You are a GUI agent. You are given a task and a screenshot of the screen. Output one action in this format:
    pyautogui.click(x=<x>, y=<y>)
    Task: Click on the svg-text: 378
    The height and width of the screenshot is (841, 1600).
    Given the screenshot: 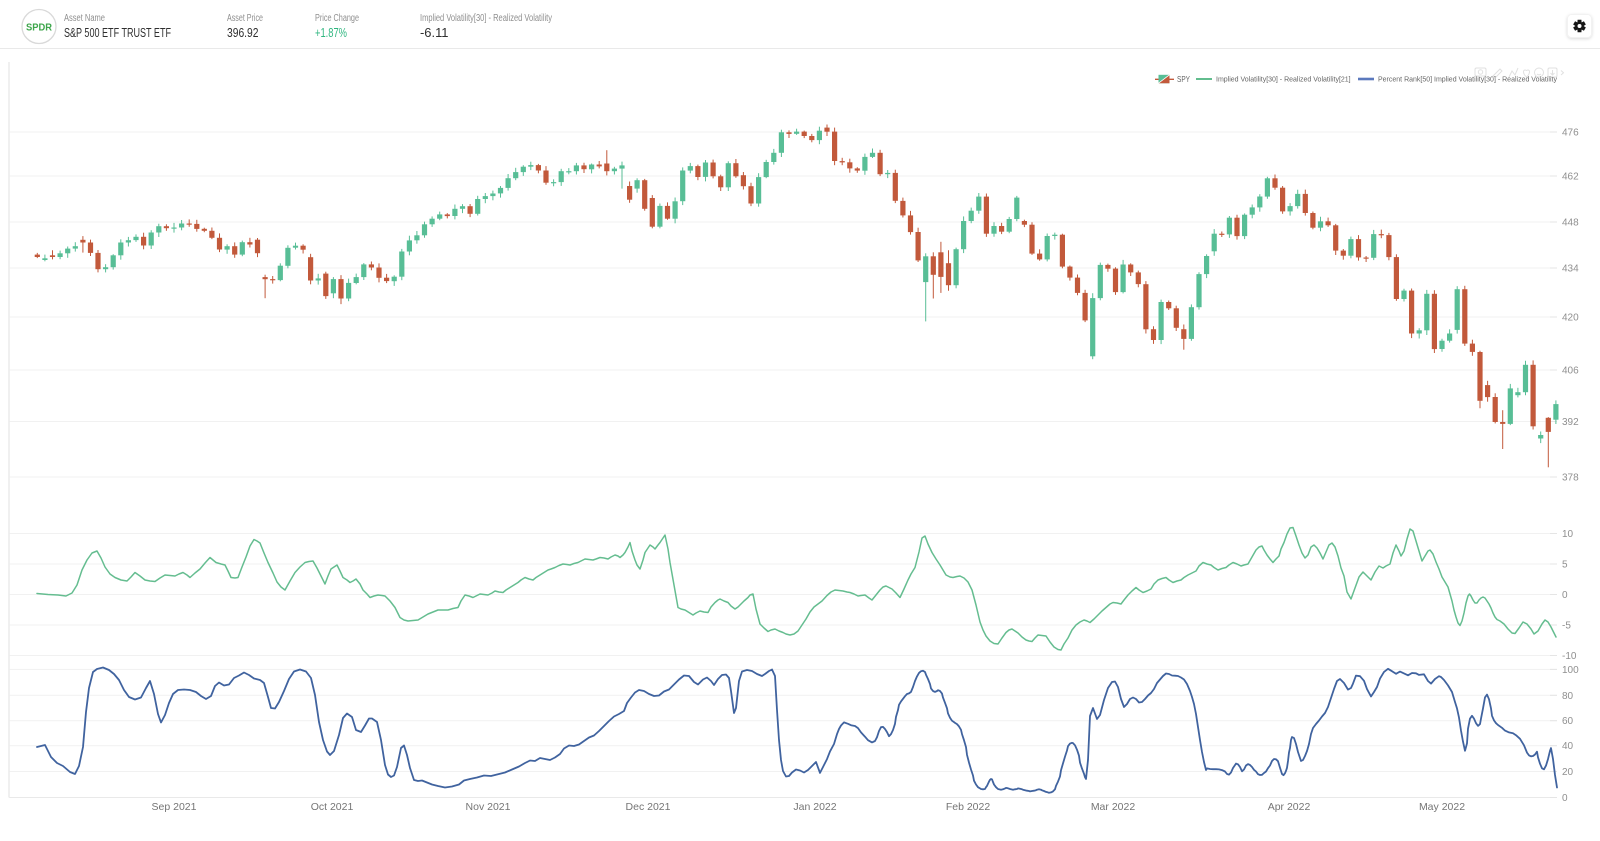 What is the action you would take?
    pyautogui.click(x=1570, y=478)
    